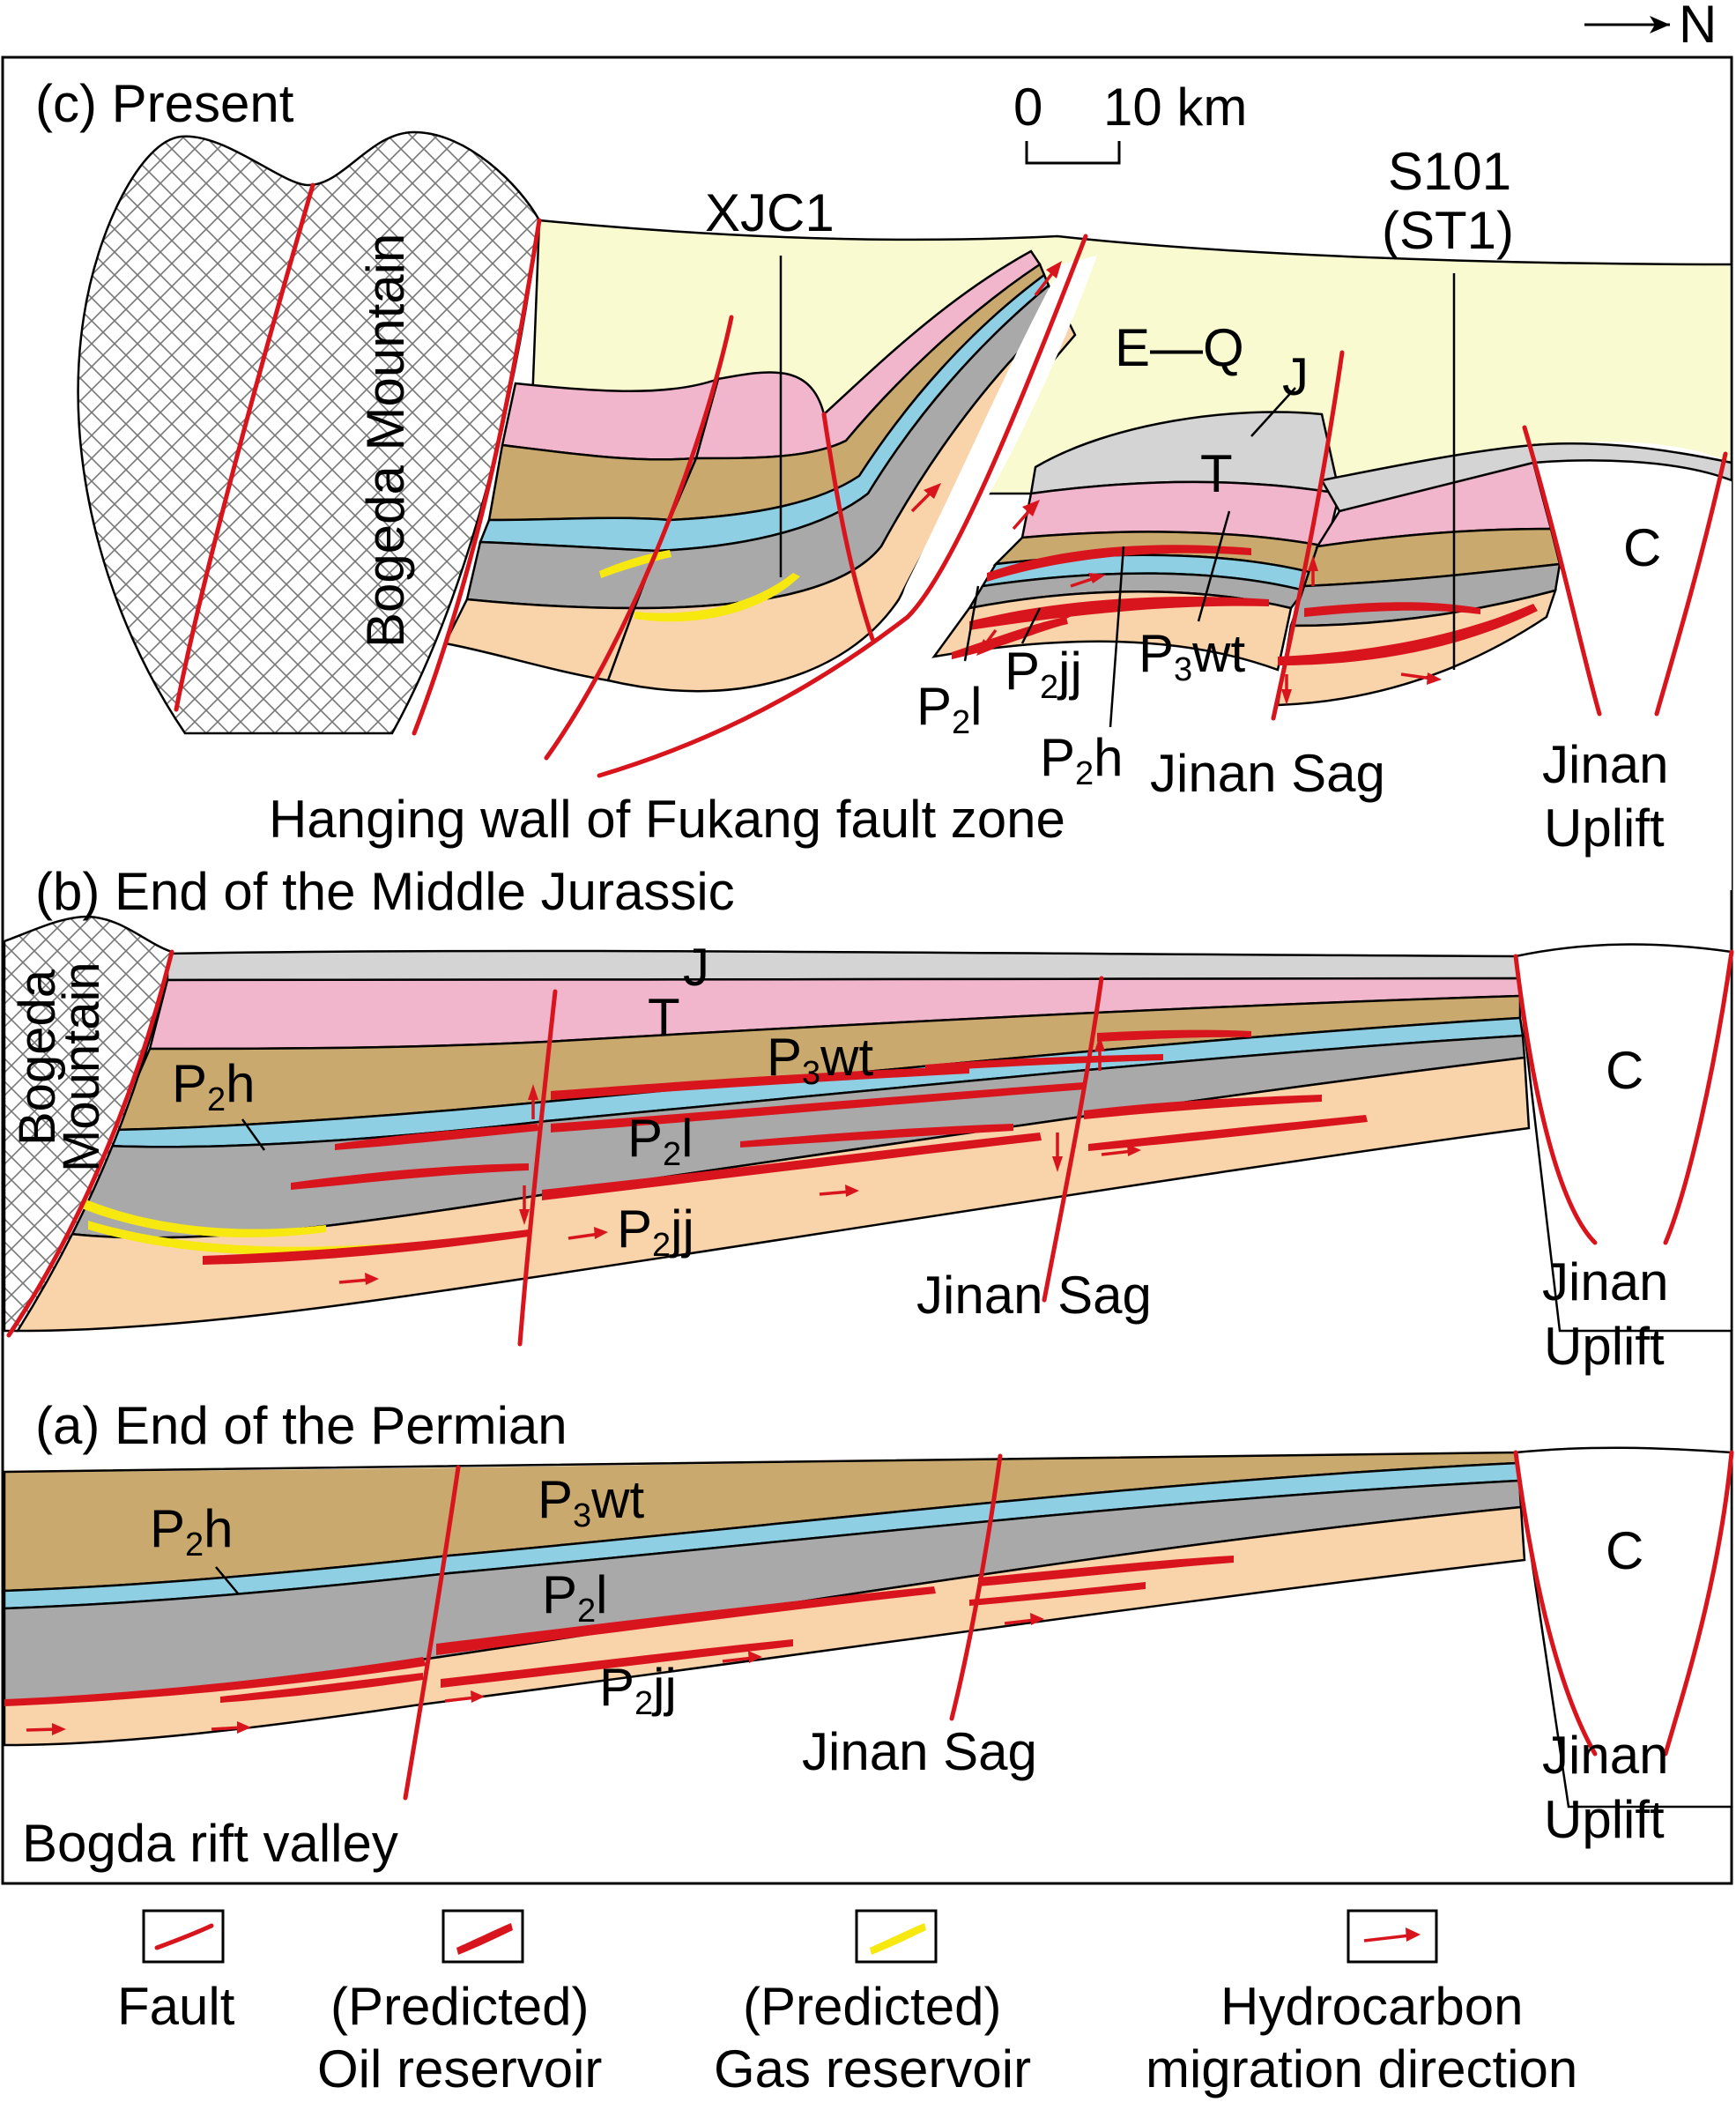 Image resolution: width=1736 pixels, height=2102 pixels. Describe the element at coordinates (1605, 1281) in the screenshot. I see `panel-b-uplift-label-1: Jinan` at that location.